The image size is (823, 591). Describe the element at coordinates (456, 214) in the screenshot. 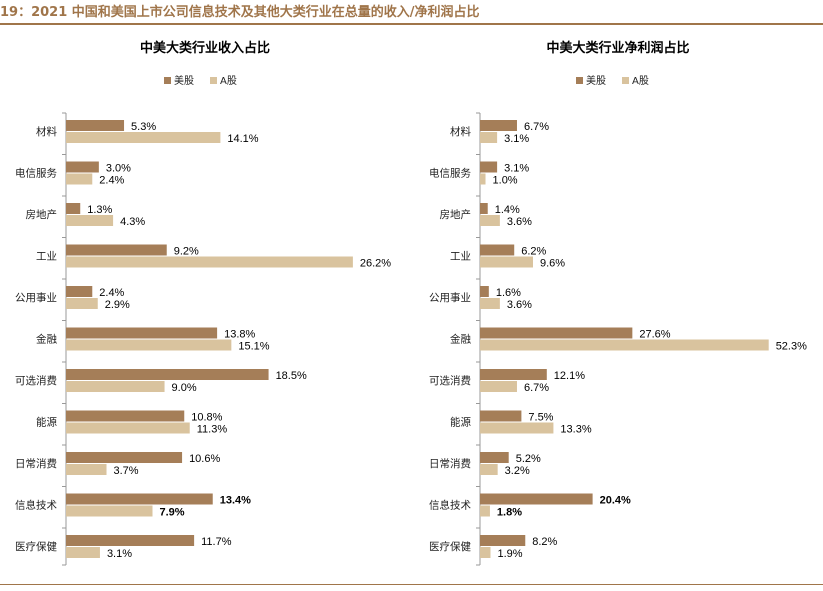

I see `chart2-category-label: 房地产` at that location.